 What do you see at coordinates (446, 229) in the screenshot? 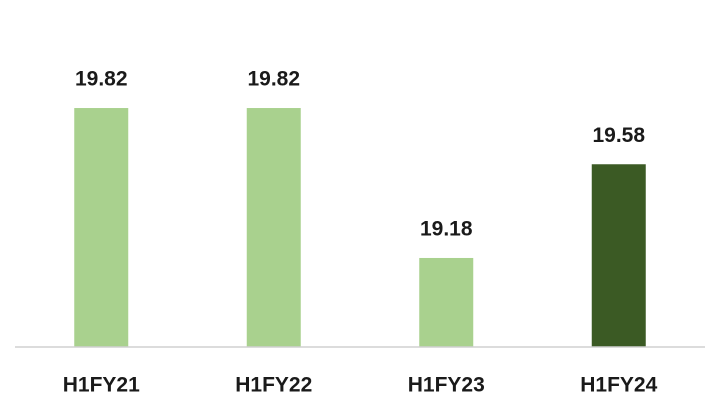
I see `value-label: 19.18` at bounding box center [446, 229].